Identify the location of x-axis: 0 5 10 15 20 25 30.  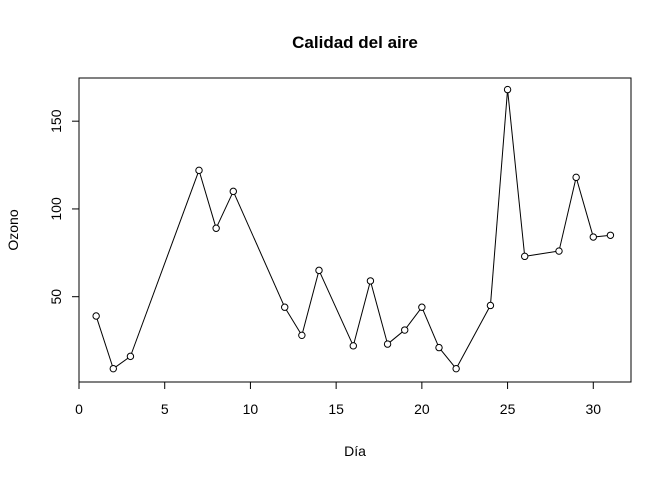
(338, 399).